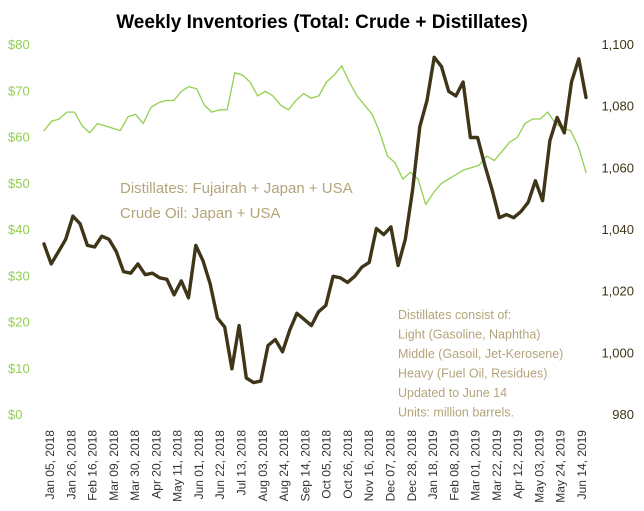  What do you see at coordinates (19, 183) in the screenshot?
I see `left-tick-label: $50` at bounding box center [19, 183].